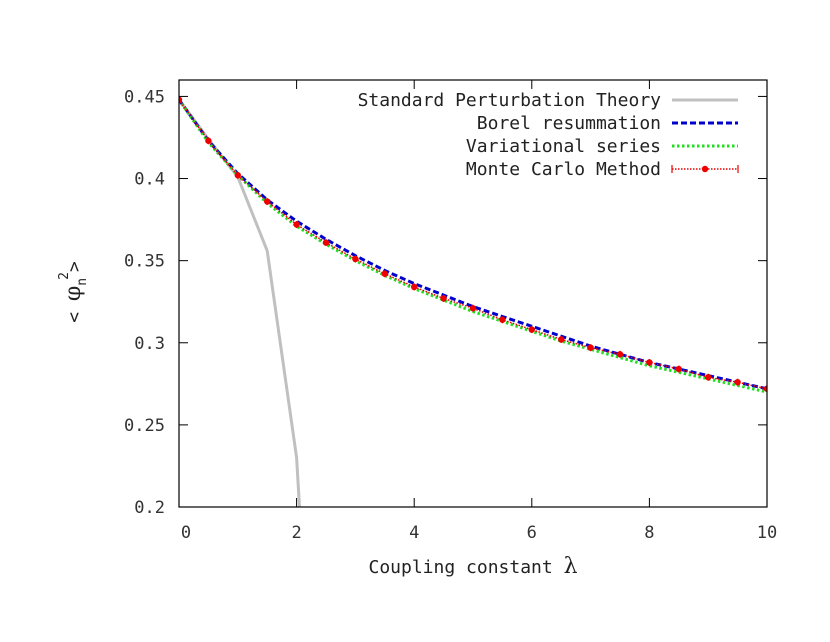 This screenshot has height=642, width=830. Describe the element at coordinates (532, 533) in the screenshot. I see `x-tick-label: 6` at that location.